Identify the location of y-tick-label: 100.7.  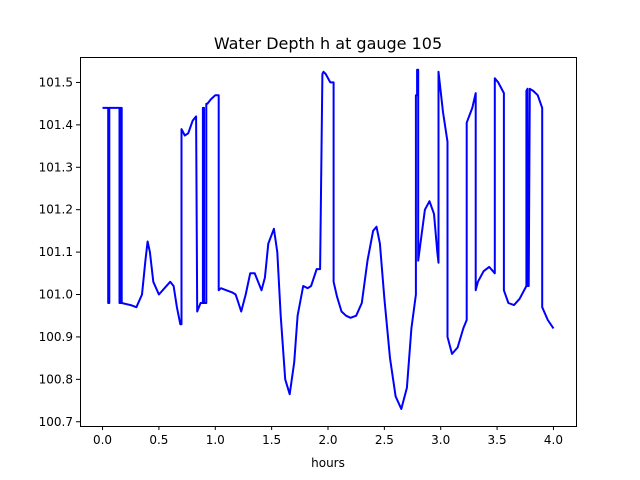
(56, 422).